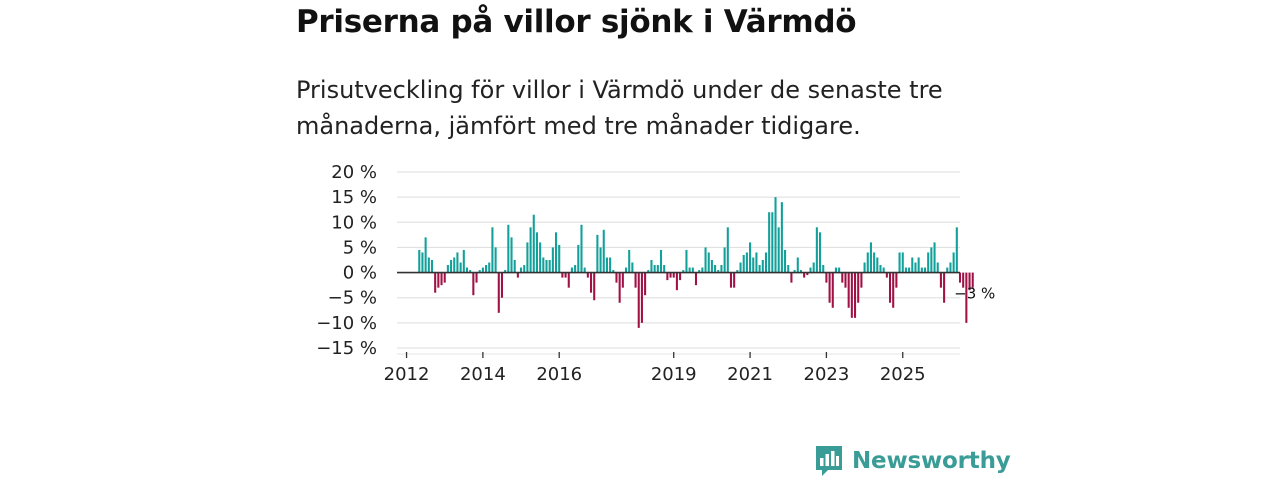  Describe the element at coordinates (903, 374) in the screenshot. I see `x-tick-label: 2025` at that location.